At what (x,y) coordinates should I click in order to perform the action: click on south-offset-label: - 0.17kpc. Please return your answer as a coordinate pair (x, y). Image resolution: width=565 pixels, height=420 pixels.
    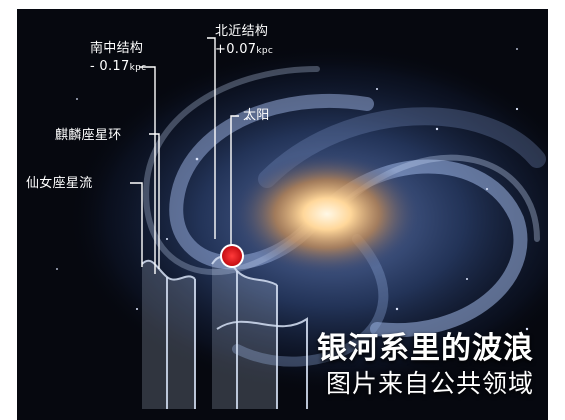
    Looking at the image, I should click on (118, 67).